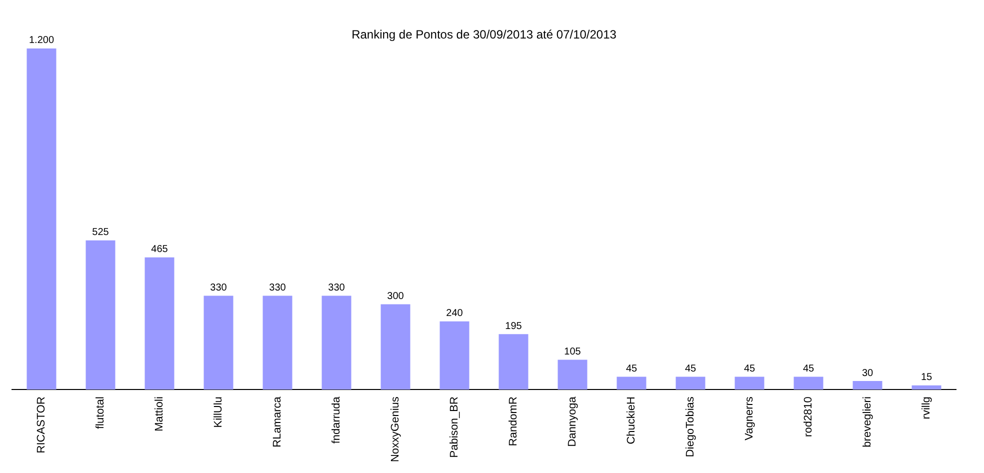 The image size is (984, 473). I want to click on x-tick-label: KillUlu, so click(218, 412).